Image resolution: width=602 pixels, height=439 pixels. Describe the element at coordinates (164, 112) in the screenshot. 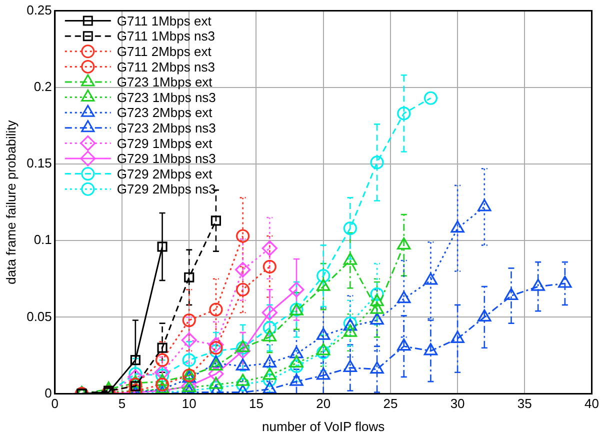

I see `legend-label: G723 2Mbps ext` at that location.